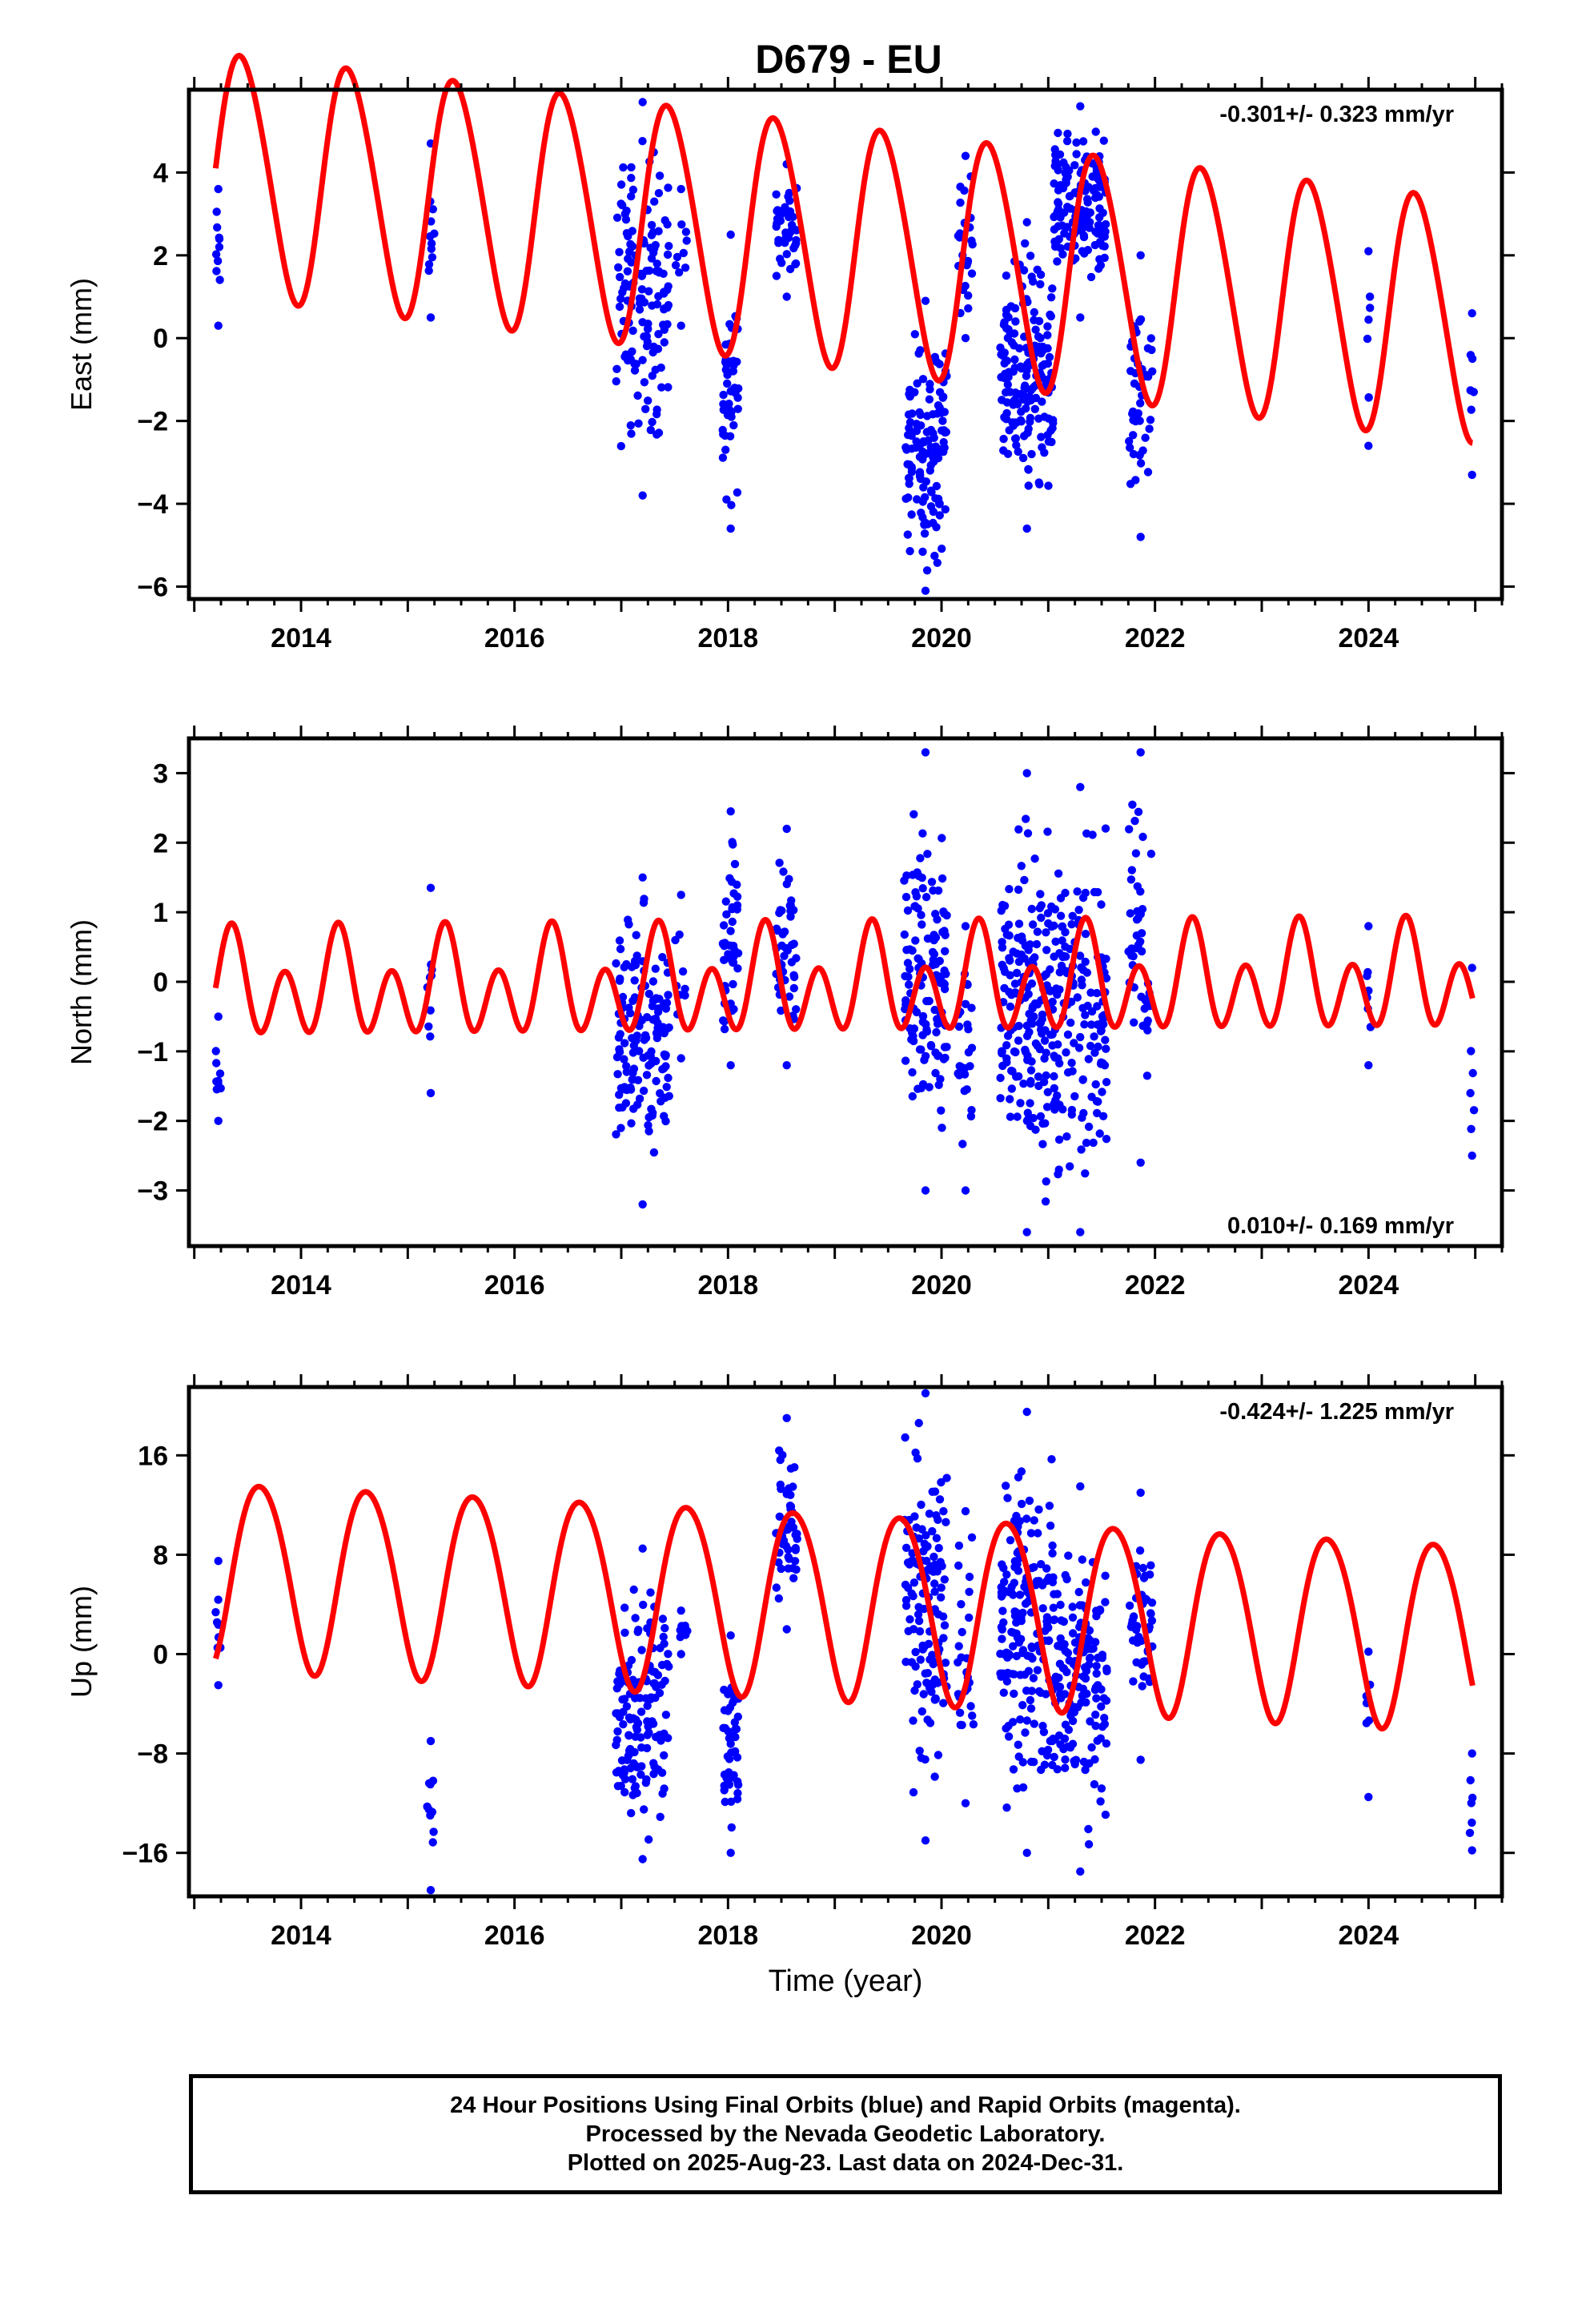 The width and height of the screenshot is (1582, 2324). What do you see at coordinates (152, 587) in the screenshot?
I see `y-tick-label: −6` at bounding box center [152, 587].